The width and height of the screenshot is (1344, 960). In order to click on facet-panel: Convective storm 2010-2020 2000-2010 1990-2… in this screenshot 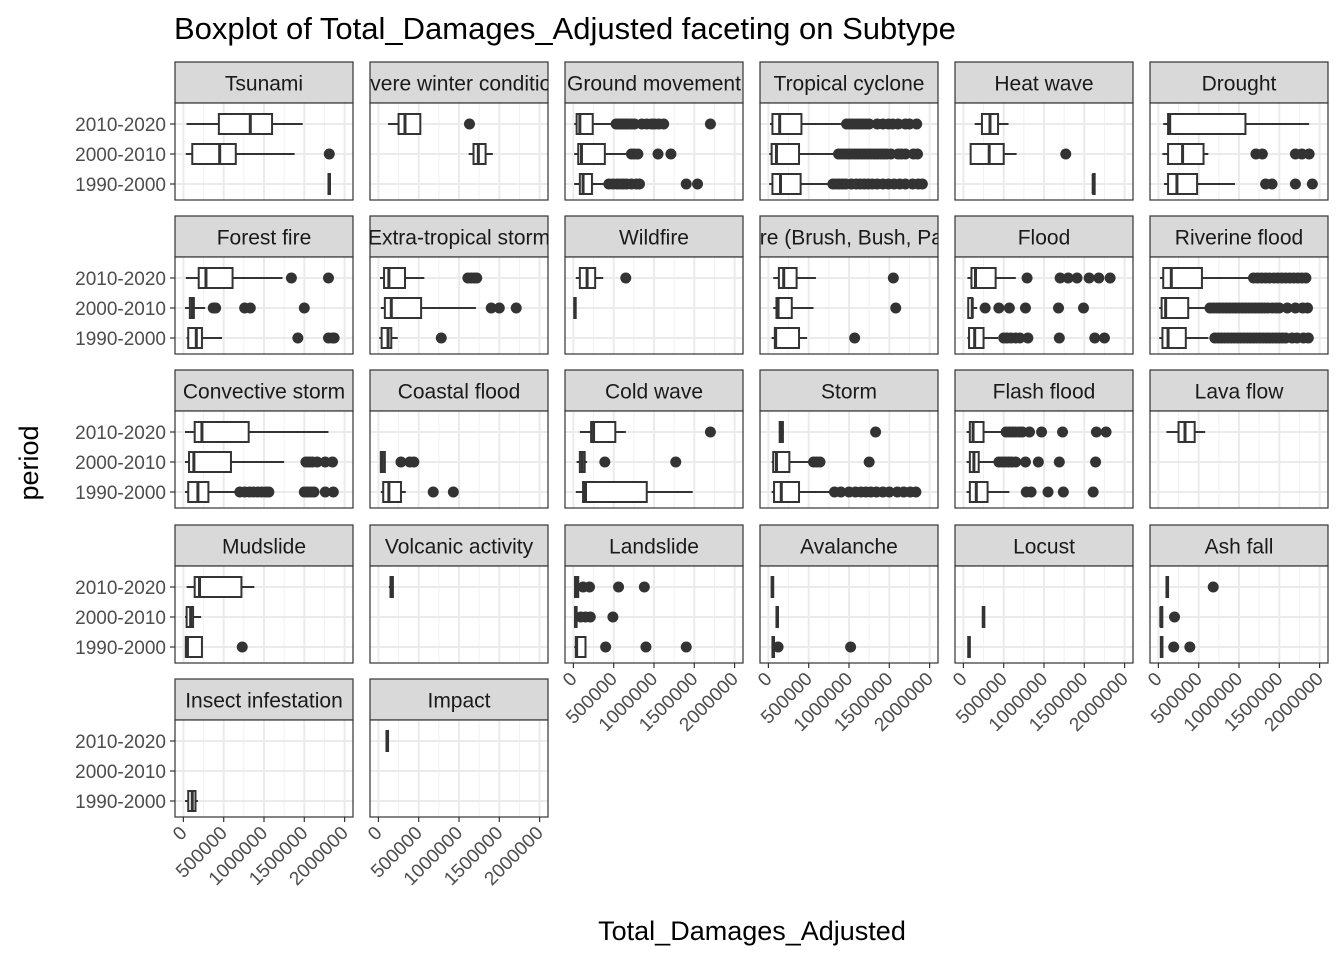, I will do `click(214, 439)`.